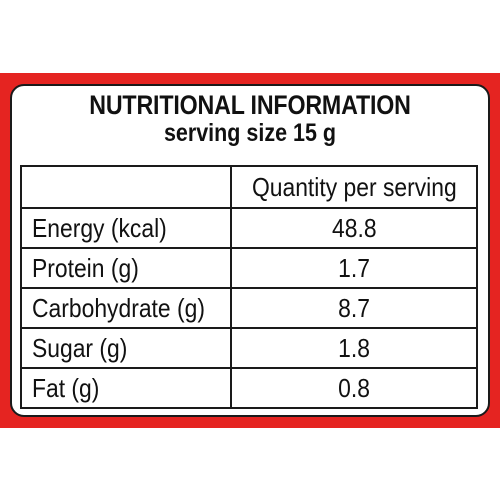 The image size is (500, 500). I want to click on table-header-row: Quantity per serving, so click(249, 187).